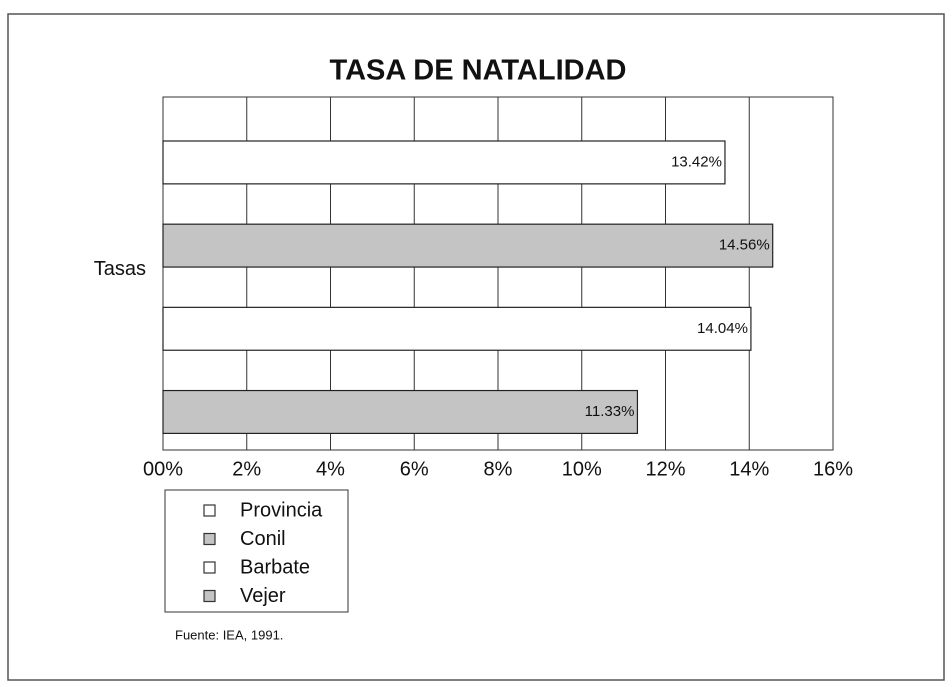 This screenshot has height=687, width=952. I want to click on y-tick-label: Tasas, so click(120, 269).